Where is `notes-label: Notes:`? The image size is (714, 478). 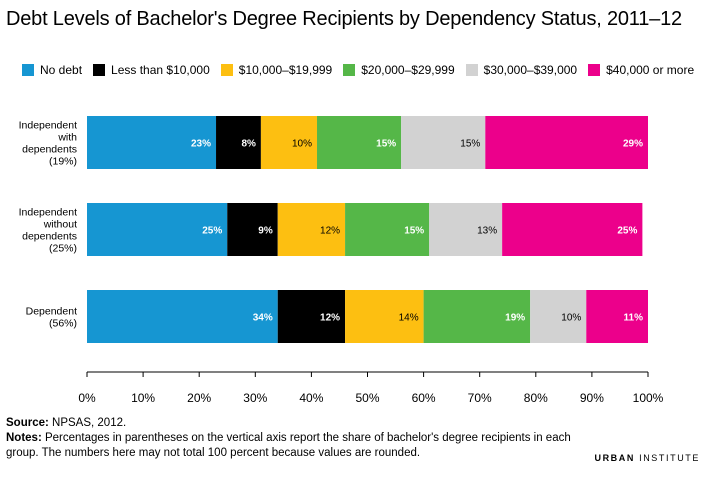 notes-label: Notes: is located at coordinates (24, 438).